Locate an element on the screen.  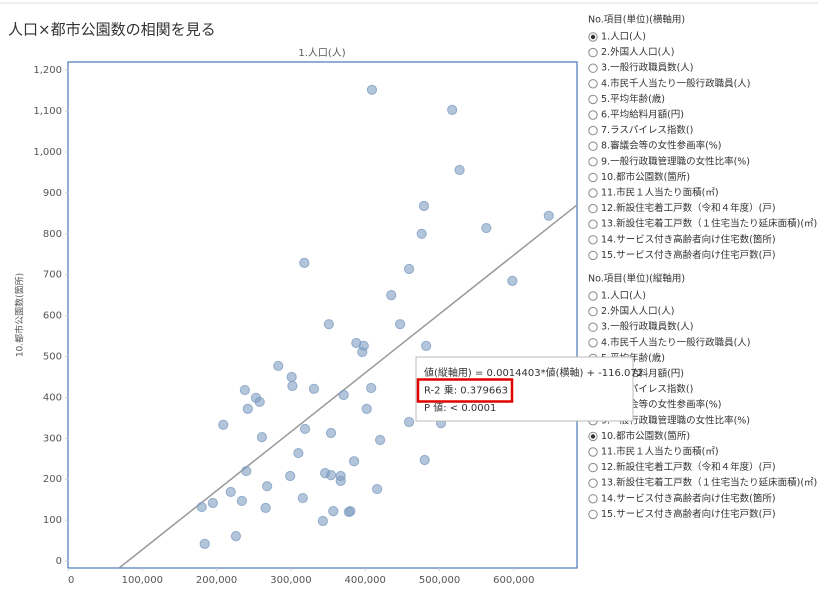
tooltip-line: R-2 乗: 0.379663 is located at coordinates (466, 391).